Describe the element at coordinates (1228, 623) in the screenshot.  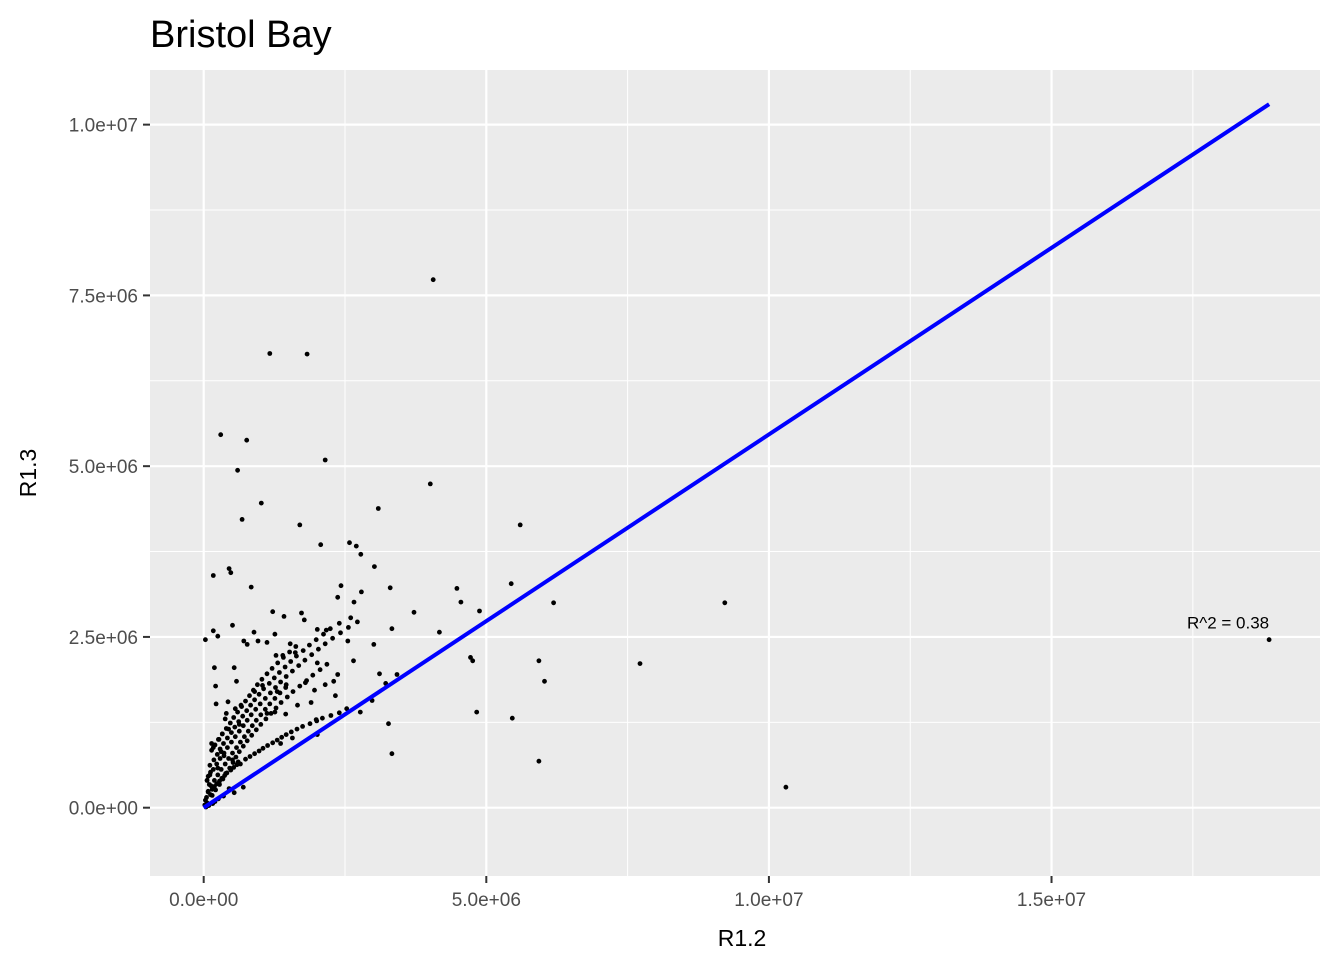
I see `r-squared-annotation: R^2 = 0.38` at that location.